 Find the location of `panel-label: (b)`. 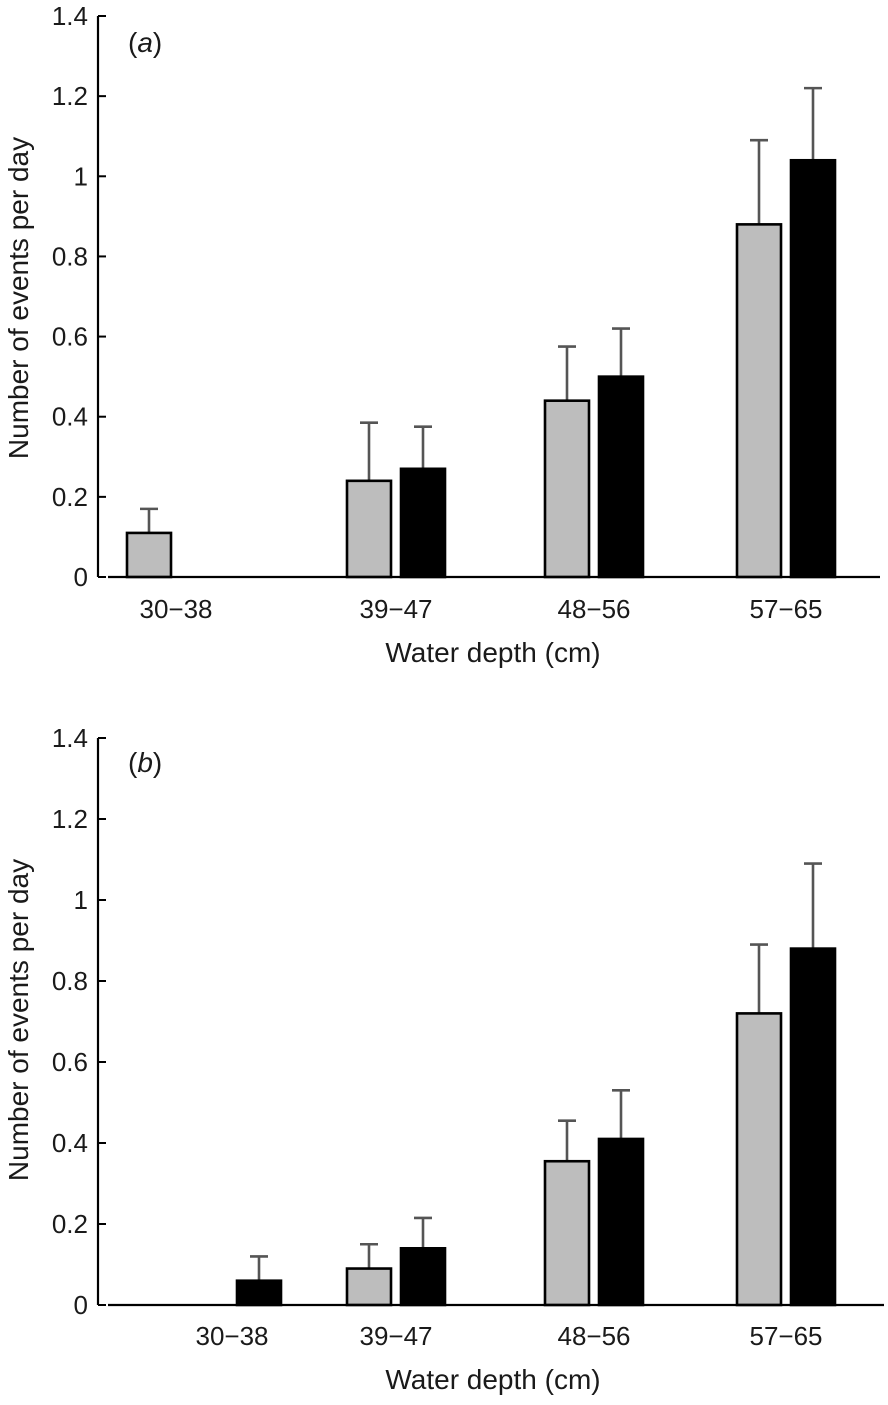

panel-label: (b) is located at coordinates (145, 762).